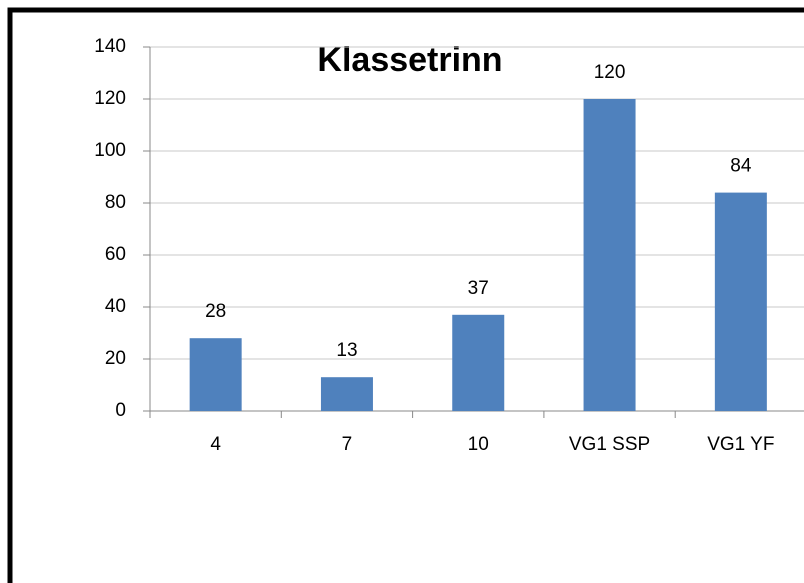  Describe the element at coordinates (115, 202) in the screenshot. I see `y-tick-label: 80` at that location.